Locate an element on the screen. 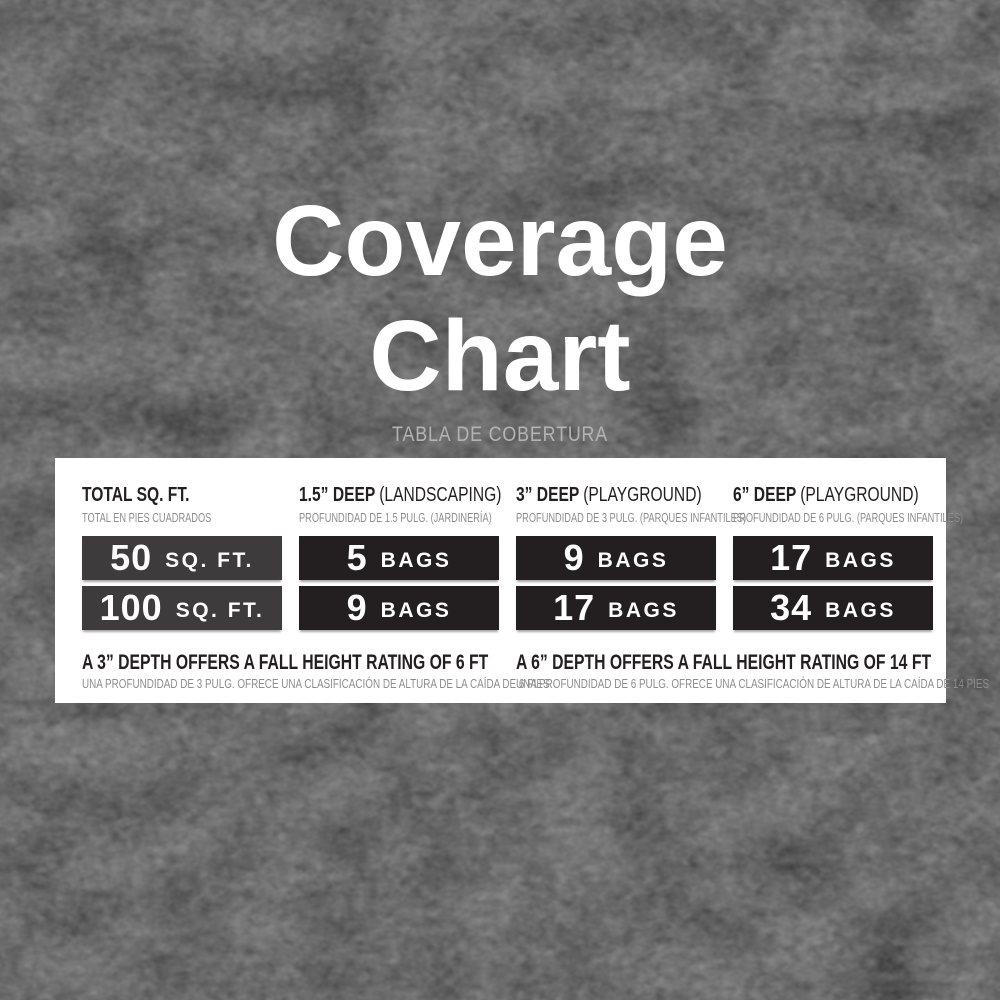 Image resolution: width=1000 pixels, height=1000 pixels. column-header-title: 1.5” DEEP is located at coordinates (337, 495).